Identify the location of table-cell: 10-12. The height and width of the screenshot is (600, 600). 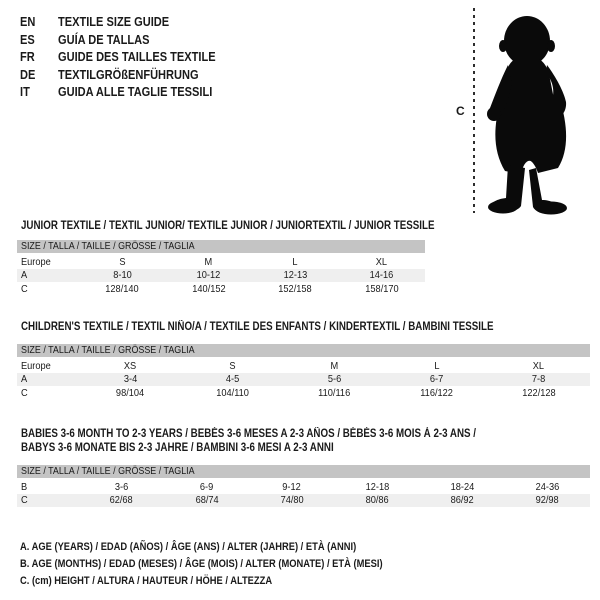
(208, 275).